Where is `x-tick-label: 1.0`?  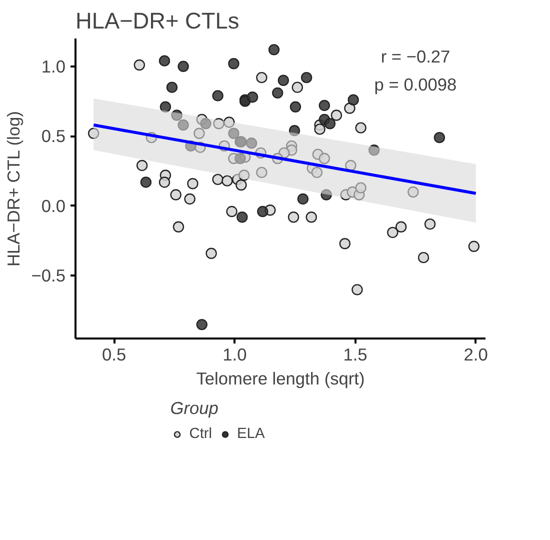 x-tick-label: 1.0 is located at coordinates (234, 354).